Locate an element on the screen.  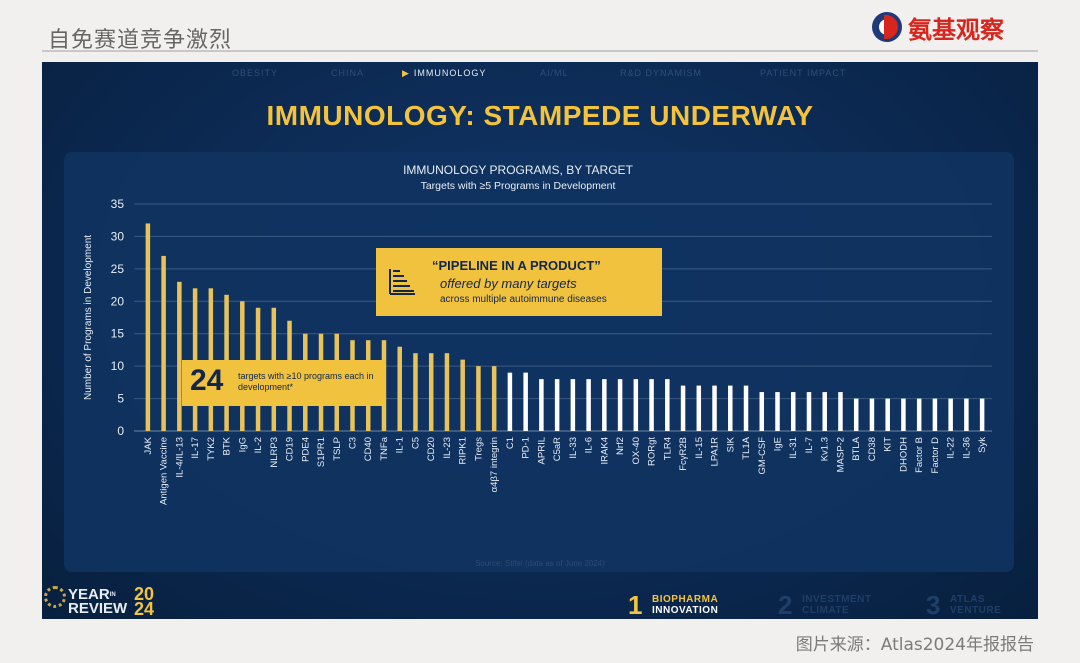
x-tick-label: DHODH is located at coordinates (903, 454).